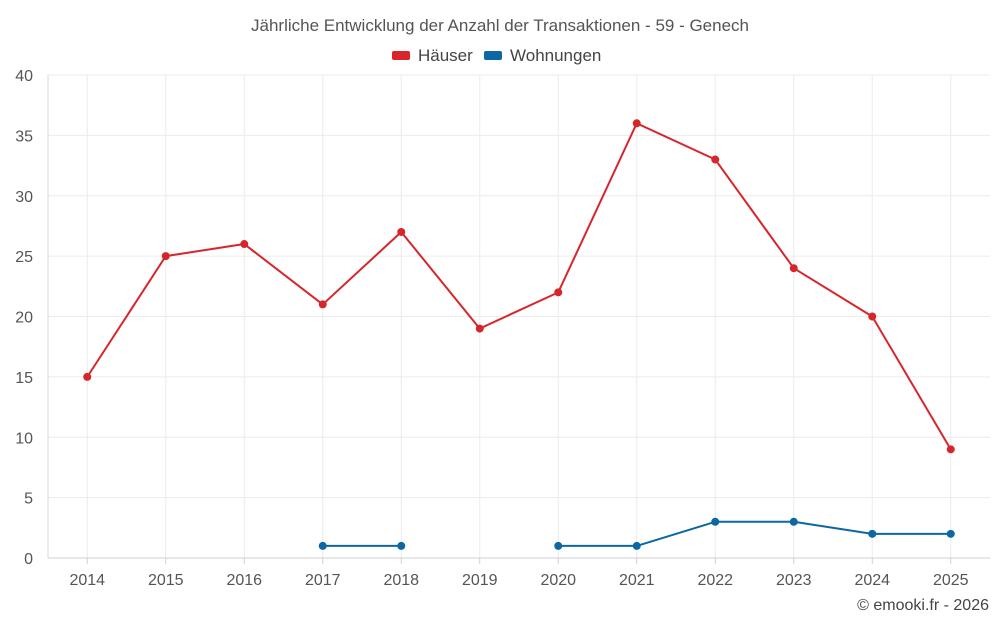 Image resolution: width=1000 pixels, height=625 pixels. What do you see at coordinates (754, 533) in the screenshot?
I see `series-line` at bounding box center [754, 533].